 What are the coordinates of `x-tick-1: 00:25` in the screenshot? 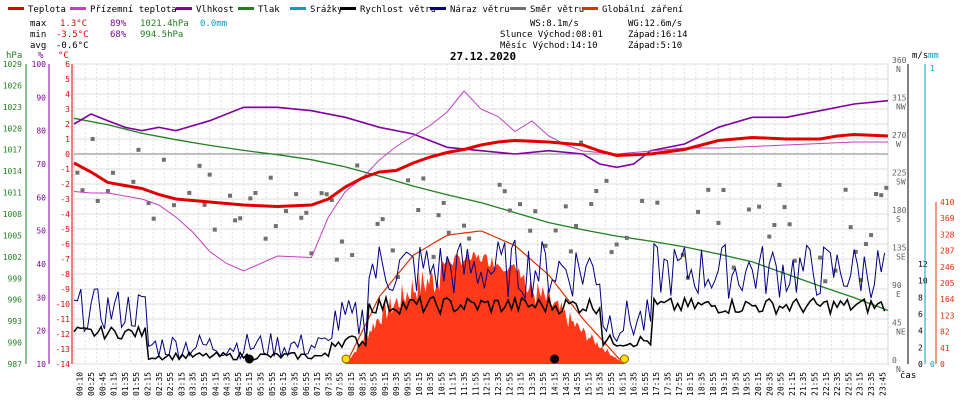 It's located at (91, 384).